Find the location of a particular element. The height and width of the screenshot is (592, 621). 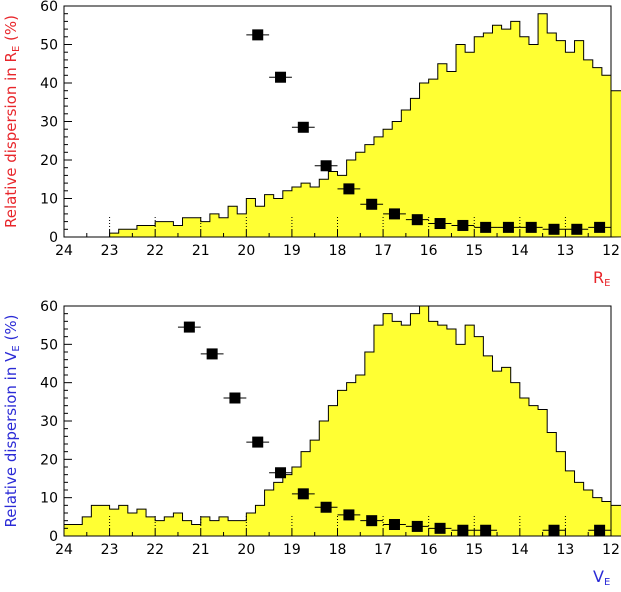

top-y-tick-label: 30 is located at coordinates (49, 123).